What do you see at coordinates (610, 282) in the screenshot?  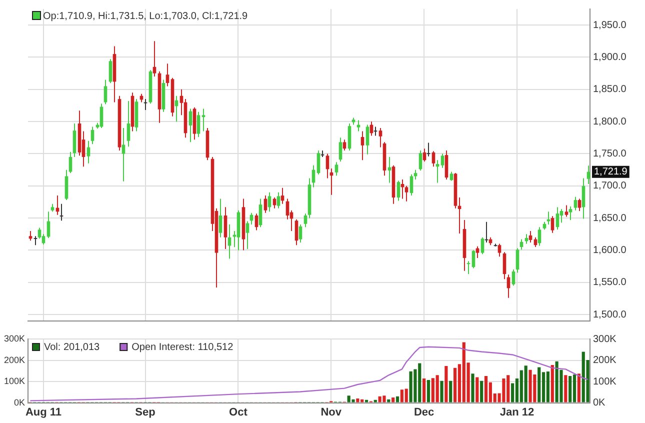 I see `y-tick-label: 1,550.0` at bounding box center [610, 282].